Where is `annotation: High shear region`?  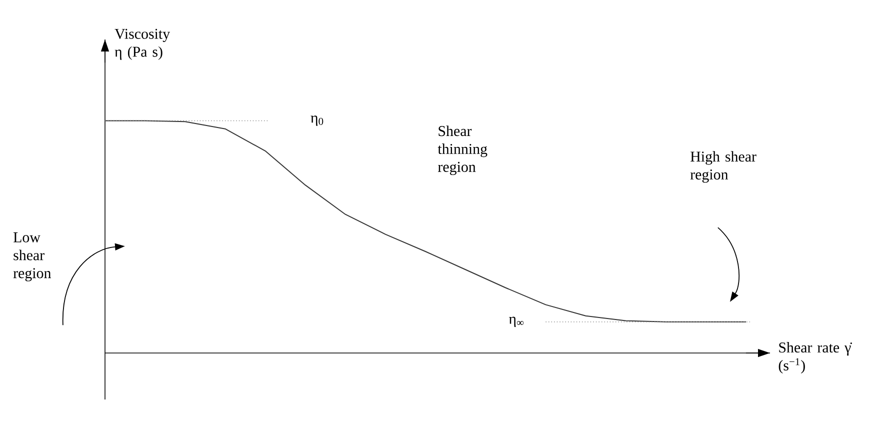
annotation: High shear region is located at coordinates (723, 167).